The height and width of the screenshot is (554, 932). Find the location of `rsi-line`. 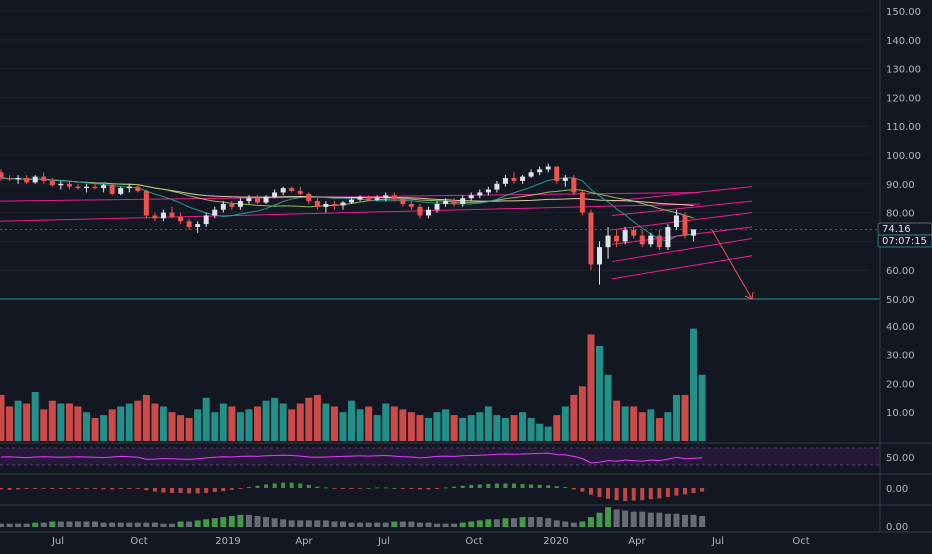

rsi-line is located at coordinates (351, 458).